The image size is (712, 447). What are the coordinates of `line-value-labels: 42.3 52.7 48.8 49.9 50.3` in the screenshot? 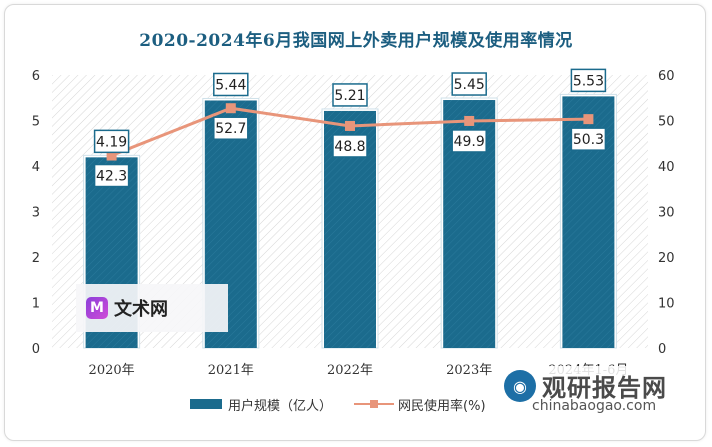 It's located at (350, 152).